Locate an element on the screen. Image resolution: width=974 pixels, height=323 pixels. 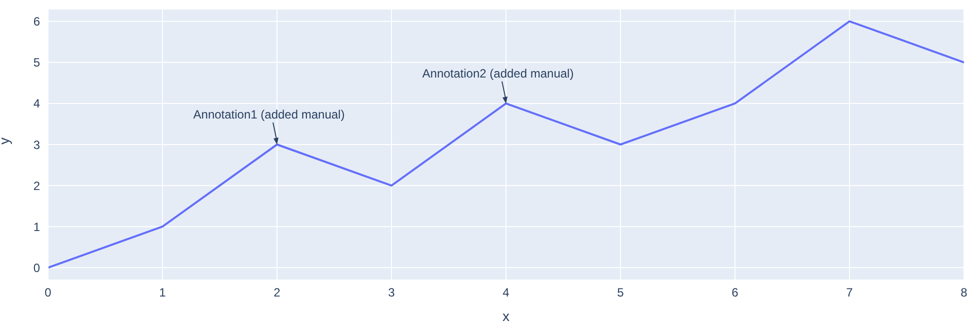
y-tick-label: 6 is located at coordinates (36, 21).